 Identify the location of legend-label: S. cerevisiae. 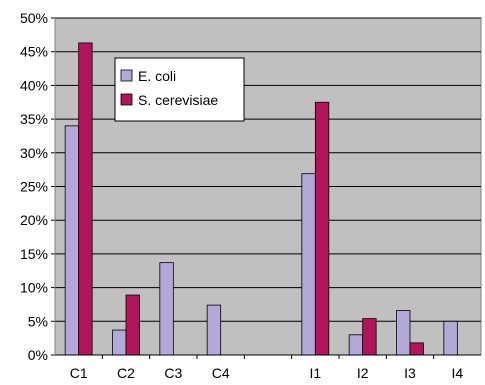
(178, 100).